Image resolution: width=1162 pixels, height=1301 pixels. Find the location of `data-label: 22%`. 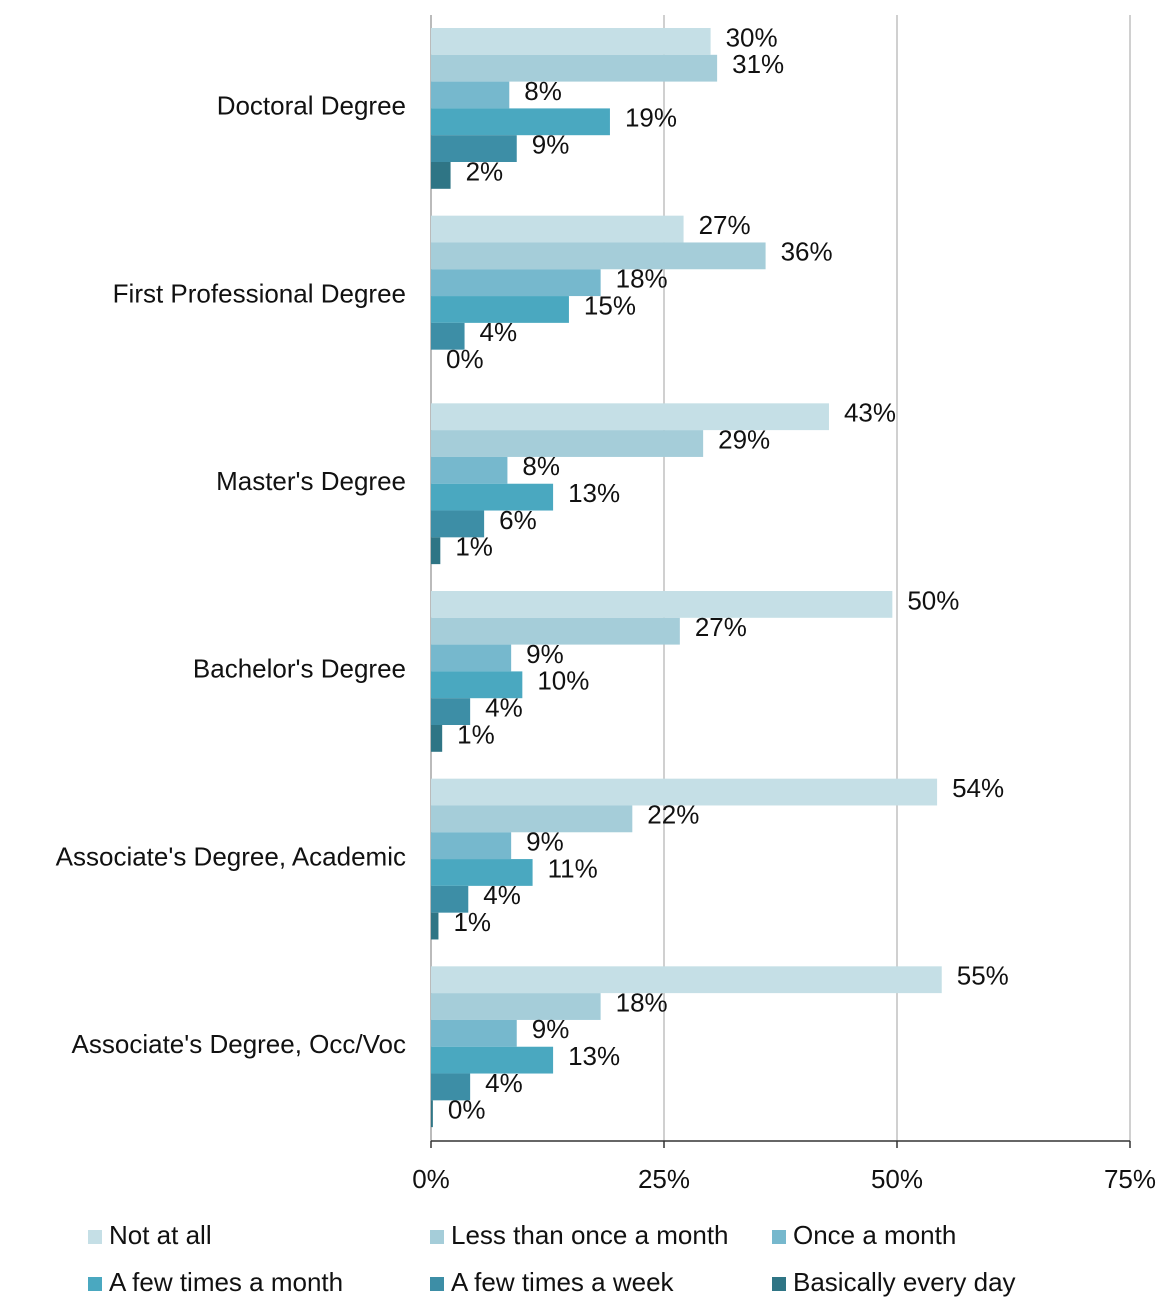

data-label: 22% is located at coordinates (673, 815).